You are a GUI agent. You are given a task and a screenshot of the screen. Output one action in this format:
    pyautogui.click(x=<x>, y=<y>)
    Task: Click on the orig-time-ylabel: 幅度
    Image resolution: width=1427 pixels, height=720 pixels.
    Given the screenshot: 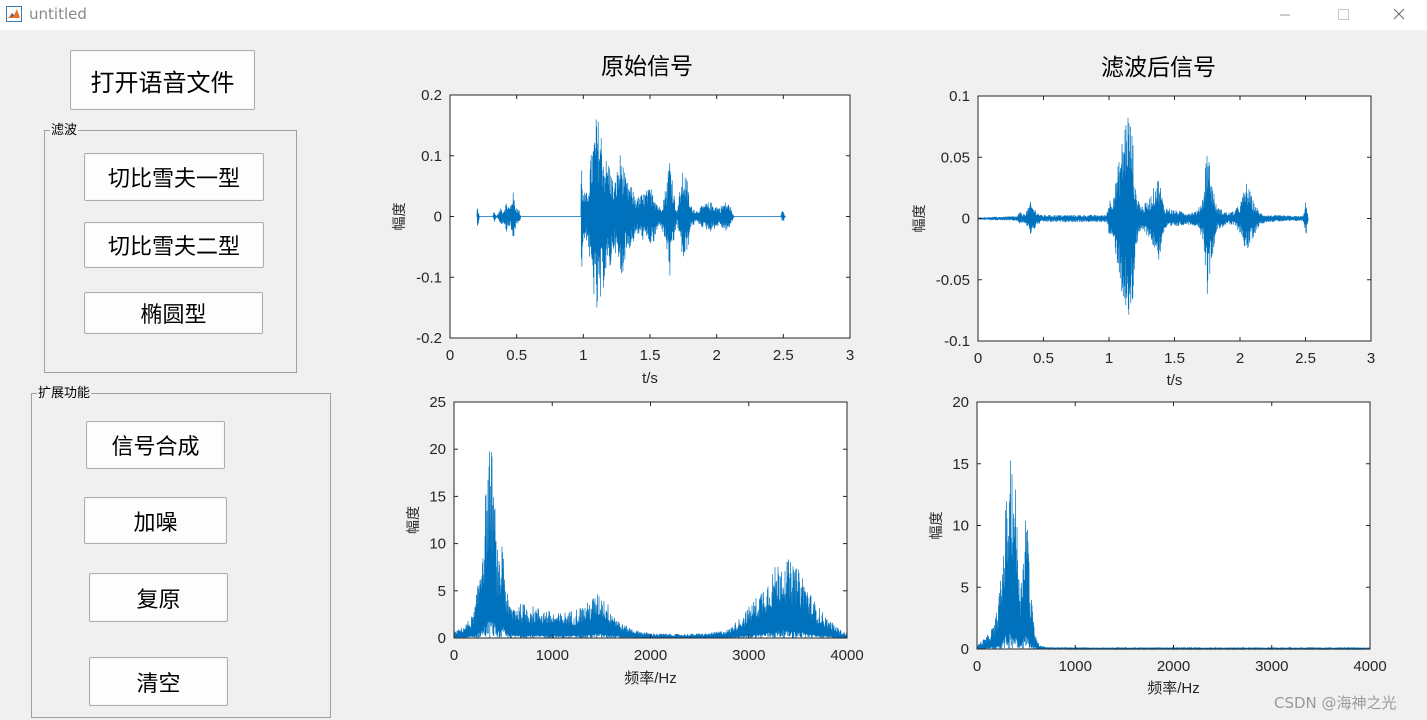 What is the action you would take?
    pyautogui.click(x=400, y=217)
    